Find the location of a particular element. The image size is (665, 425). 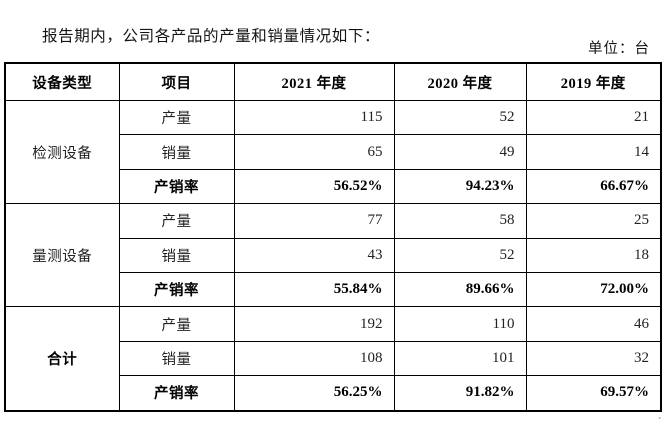

value-2021: 43 is located at coordinates (314, 255).